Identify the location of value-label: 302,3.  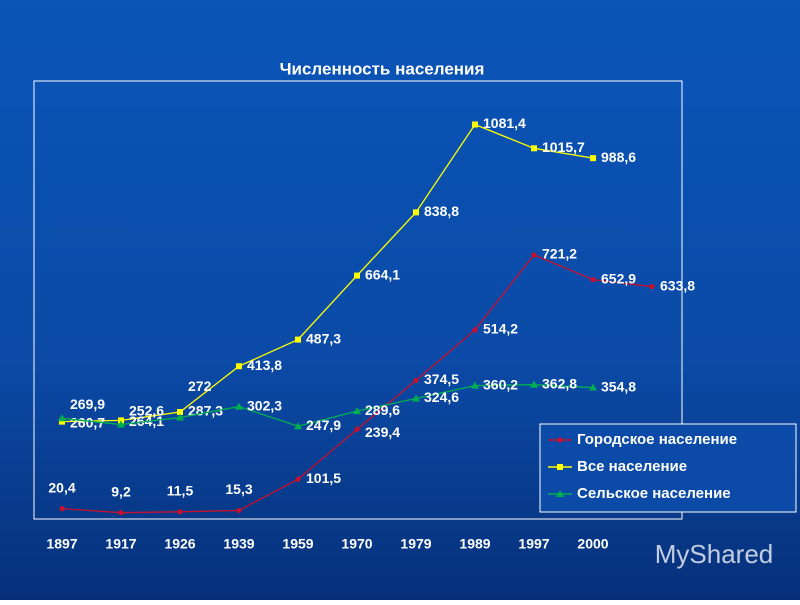
(264, 405).